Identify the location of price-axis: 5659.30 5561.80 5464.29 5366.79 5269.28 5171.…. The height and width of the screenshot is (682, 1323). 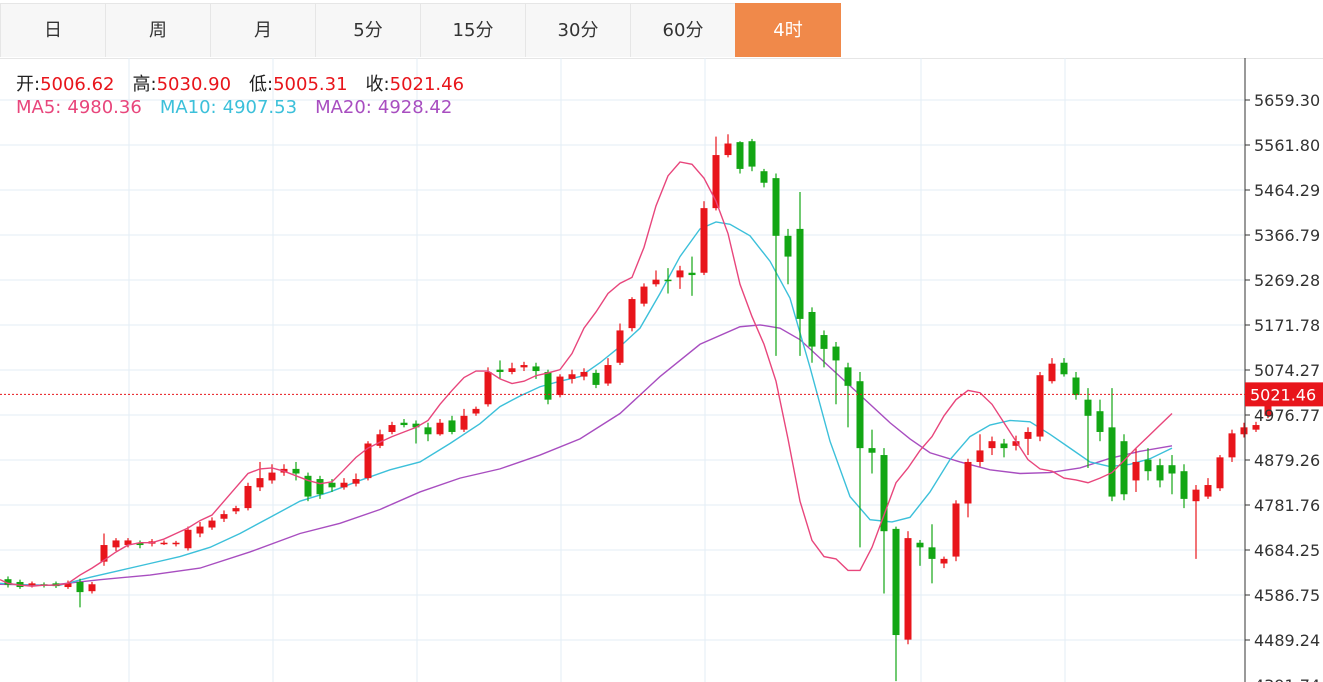
(1282, 370).